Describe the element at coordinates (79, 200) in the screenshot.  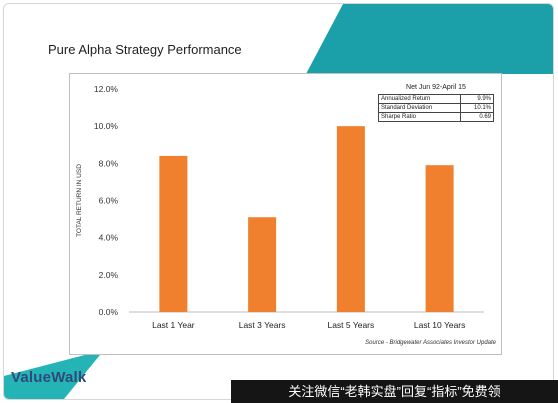
I see `y-axis-title: TOTAL RETURN IN USD` at that location.